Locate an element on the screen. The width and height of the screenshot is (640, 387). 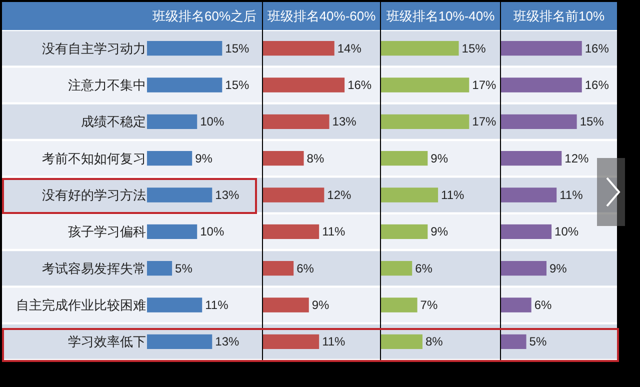
y-tick-label: 自主完成作业比较困难 is located at coordinates (81, 305).